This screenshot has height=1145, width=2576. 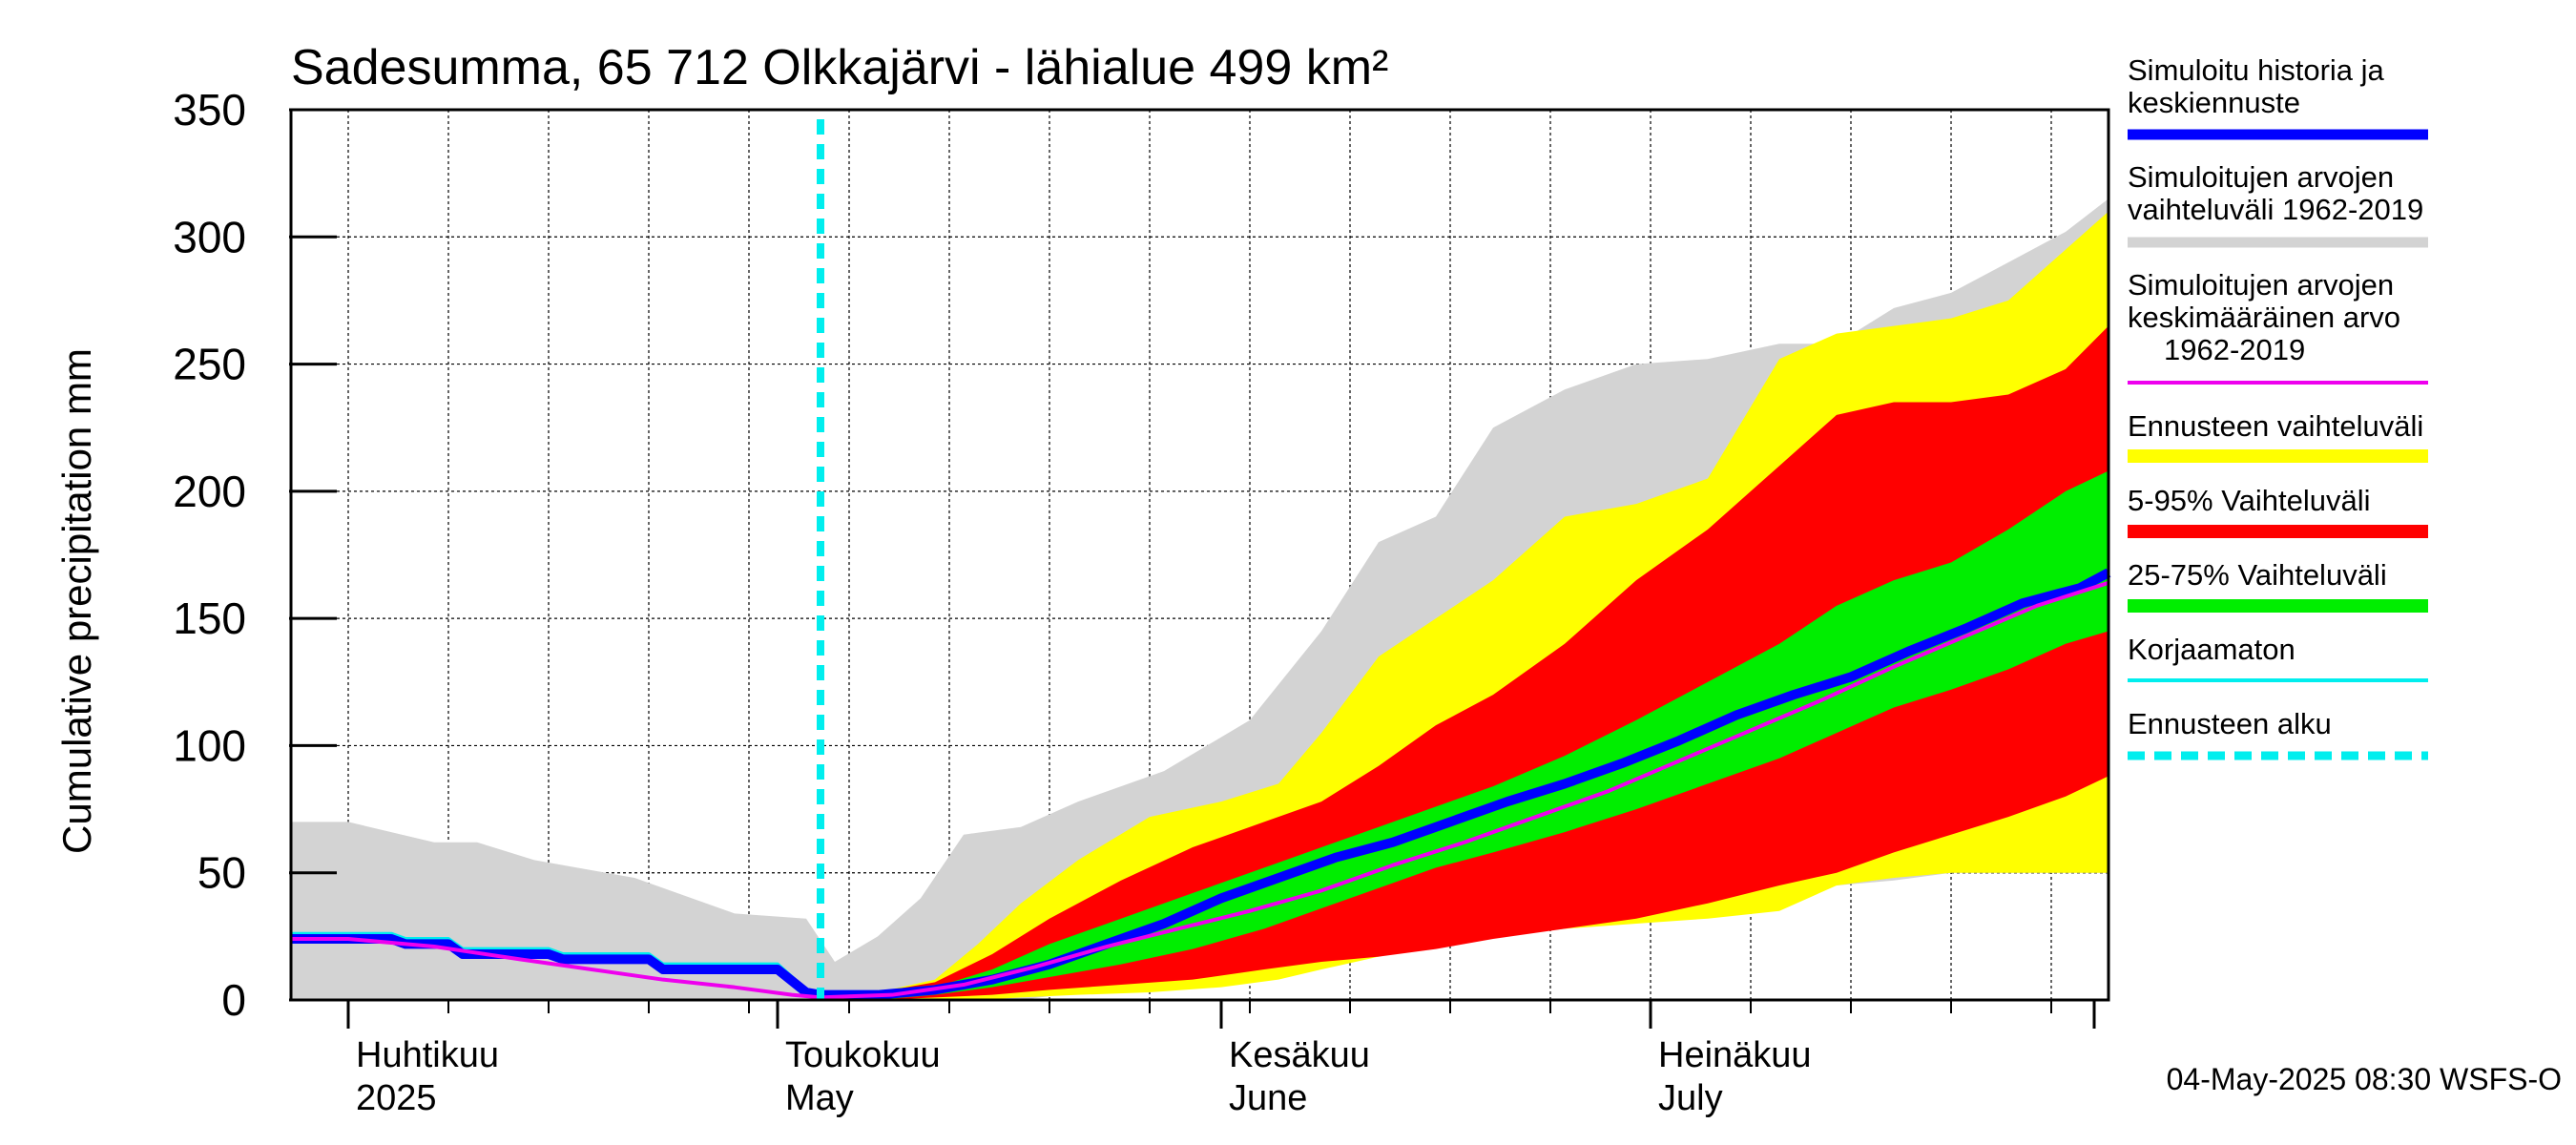 What do you see at coordinates (2249, 501) in the screenshot?
I see `legend-label-p5-95: 5-95% Vaihteluväli` at bounding box center [2249, 501].